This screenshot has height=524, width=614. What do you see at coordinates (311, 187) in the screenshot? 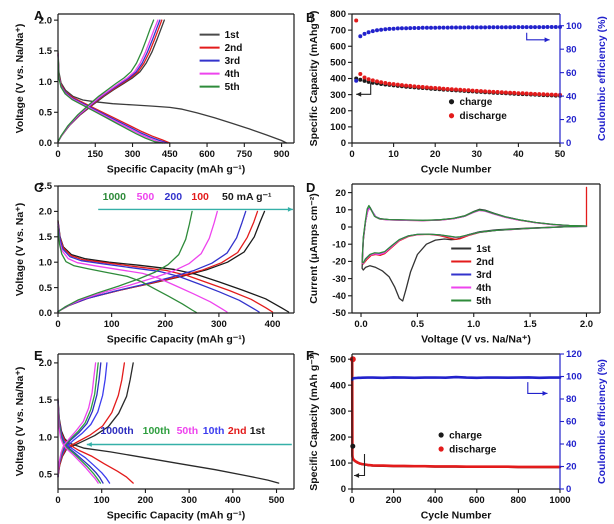
I see `panel-d-letter: D` at bounding box center [311, 187].